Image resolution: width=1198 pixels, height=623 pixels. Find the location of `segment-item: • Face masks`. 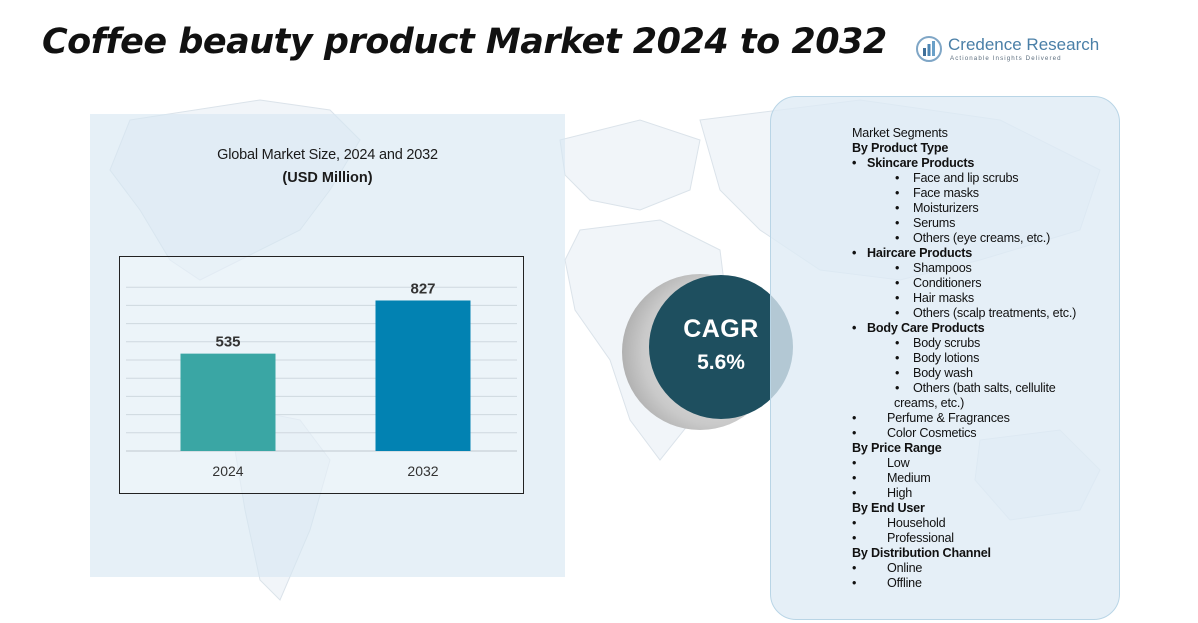

segment-item: • Face masks is located at coordinates (937, 193).